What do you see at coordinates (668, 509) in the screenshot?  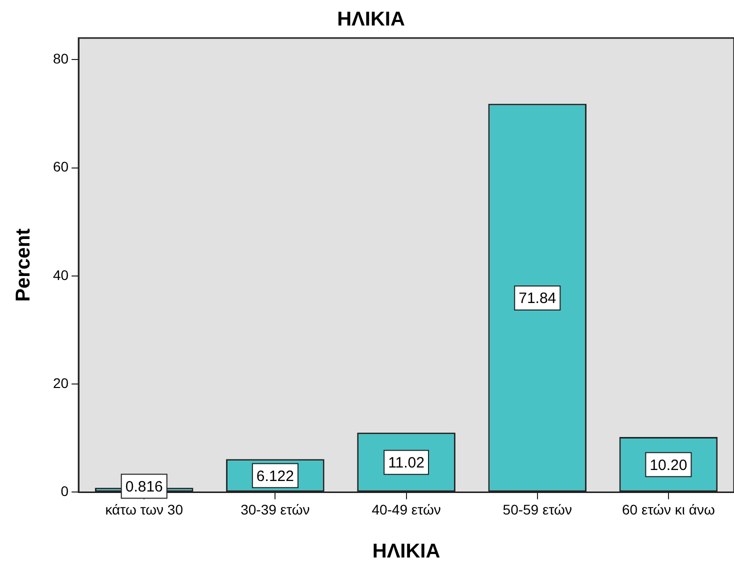 I see `x-tick-label: 60 ετών κι άνω` at bounding box center [668, 509].